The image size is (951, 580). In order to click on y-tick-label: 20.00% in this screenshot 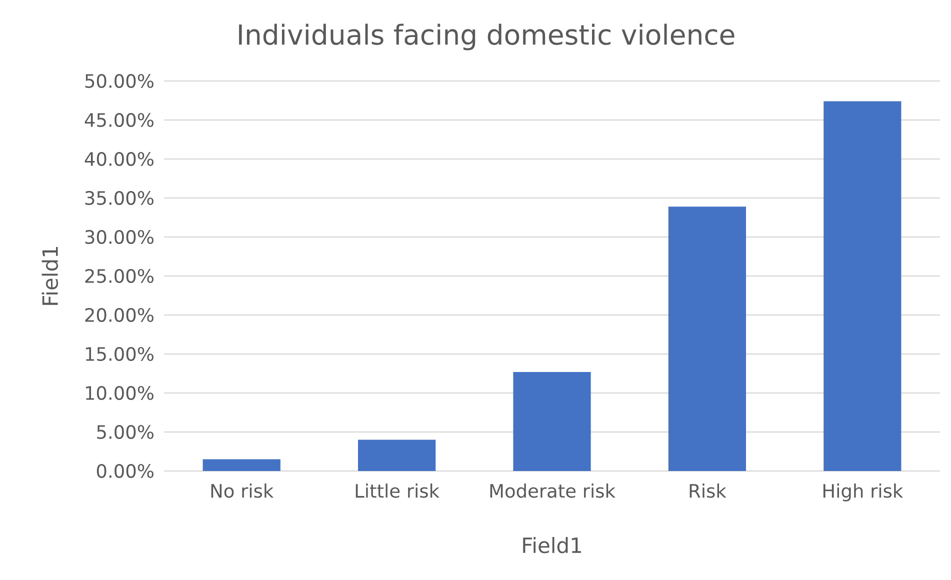, I will do `click(119, 315)`.